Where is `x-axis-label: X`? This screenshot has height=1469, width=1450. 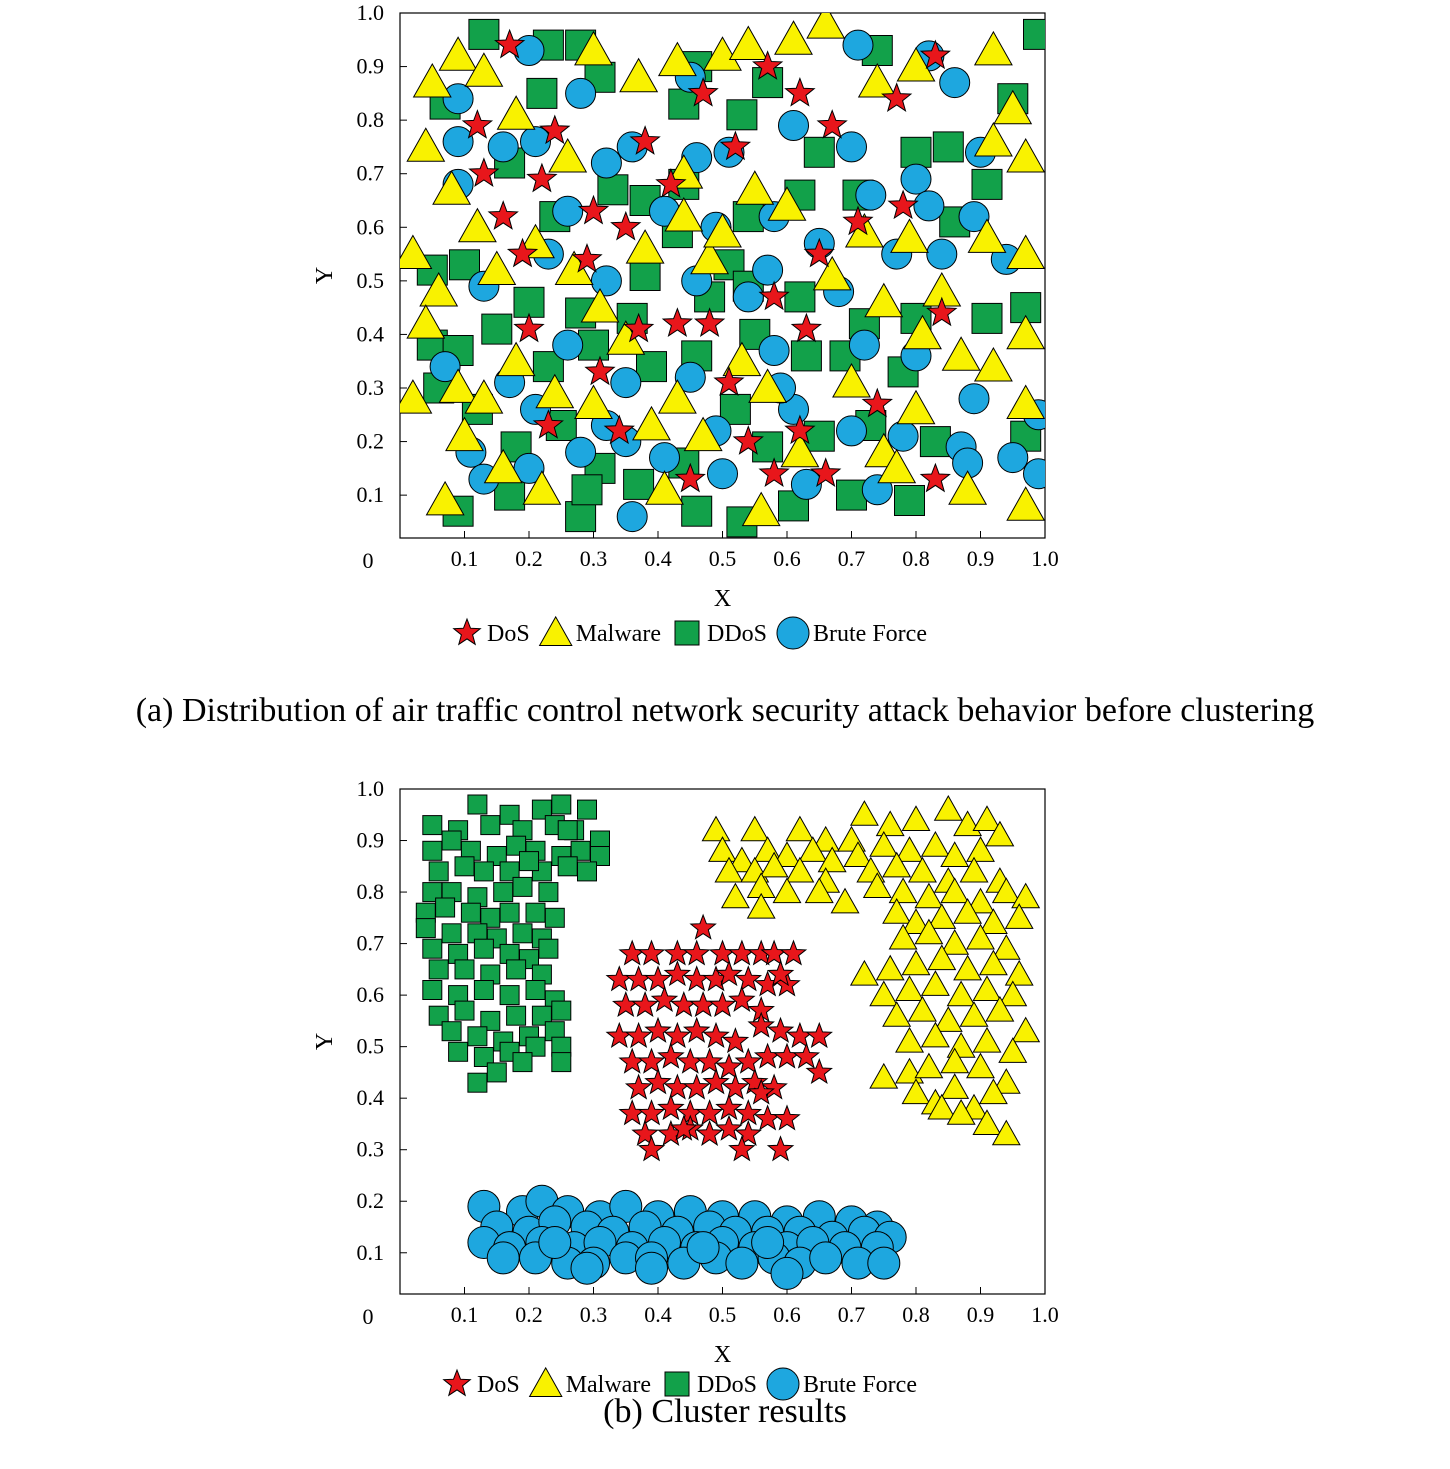
x-axis-label: X is located at coordinates (722, 1355).